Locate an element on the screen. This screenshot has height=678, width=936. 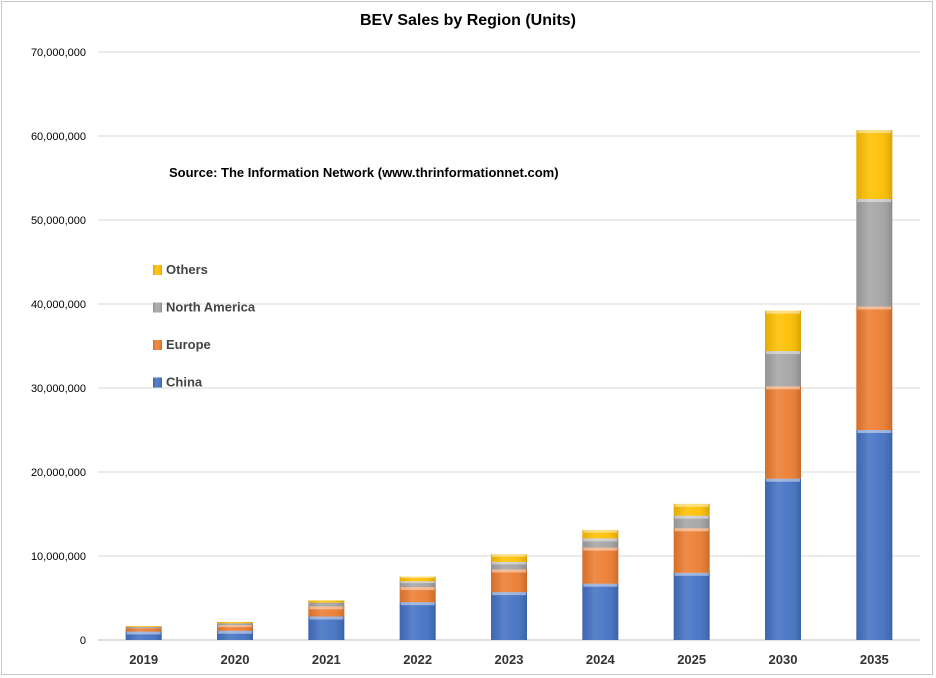
y-tick-label: 50,000,000 is located at coordinates (58, 221).